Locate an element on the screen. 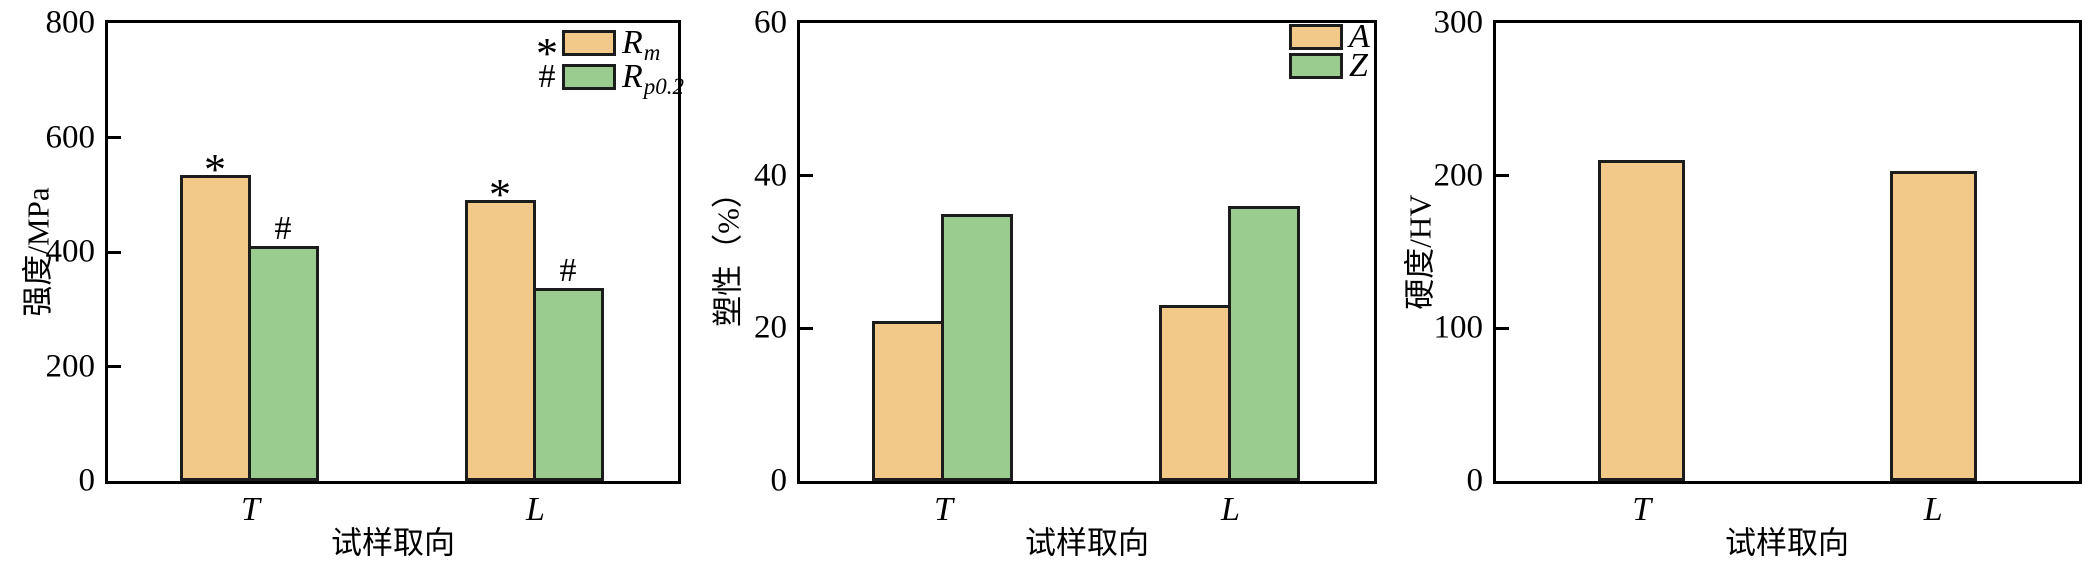 This screenshot has width=2098, height=568. legend-item-Rm: * Rm is located at coordinates (602, 50).